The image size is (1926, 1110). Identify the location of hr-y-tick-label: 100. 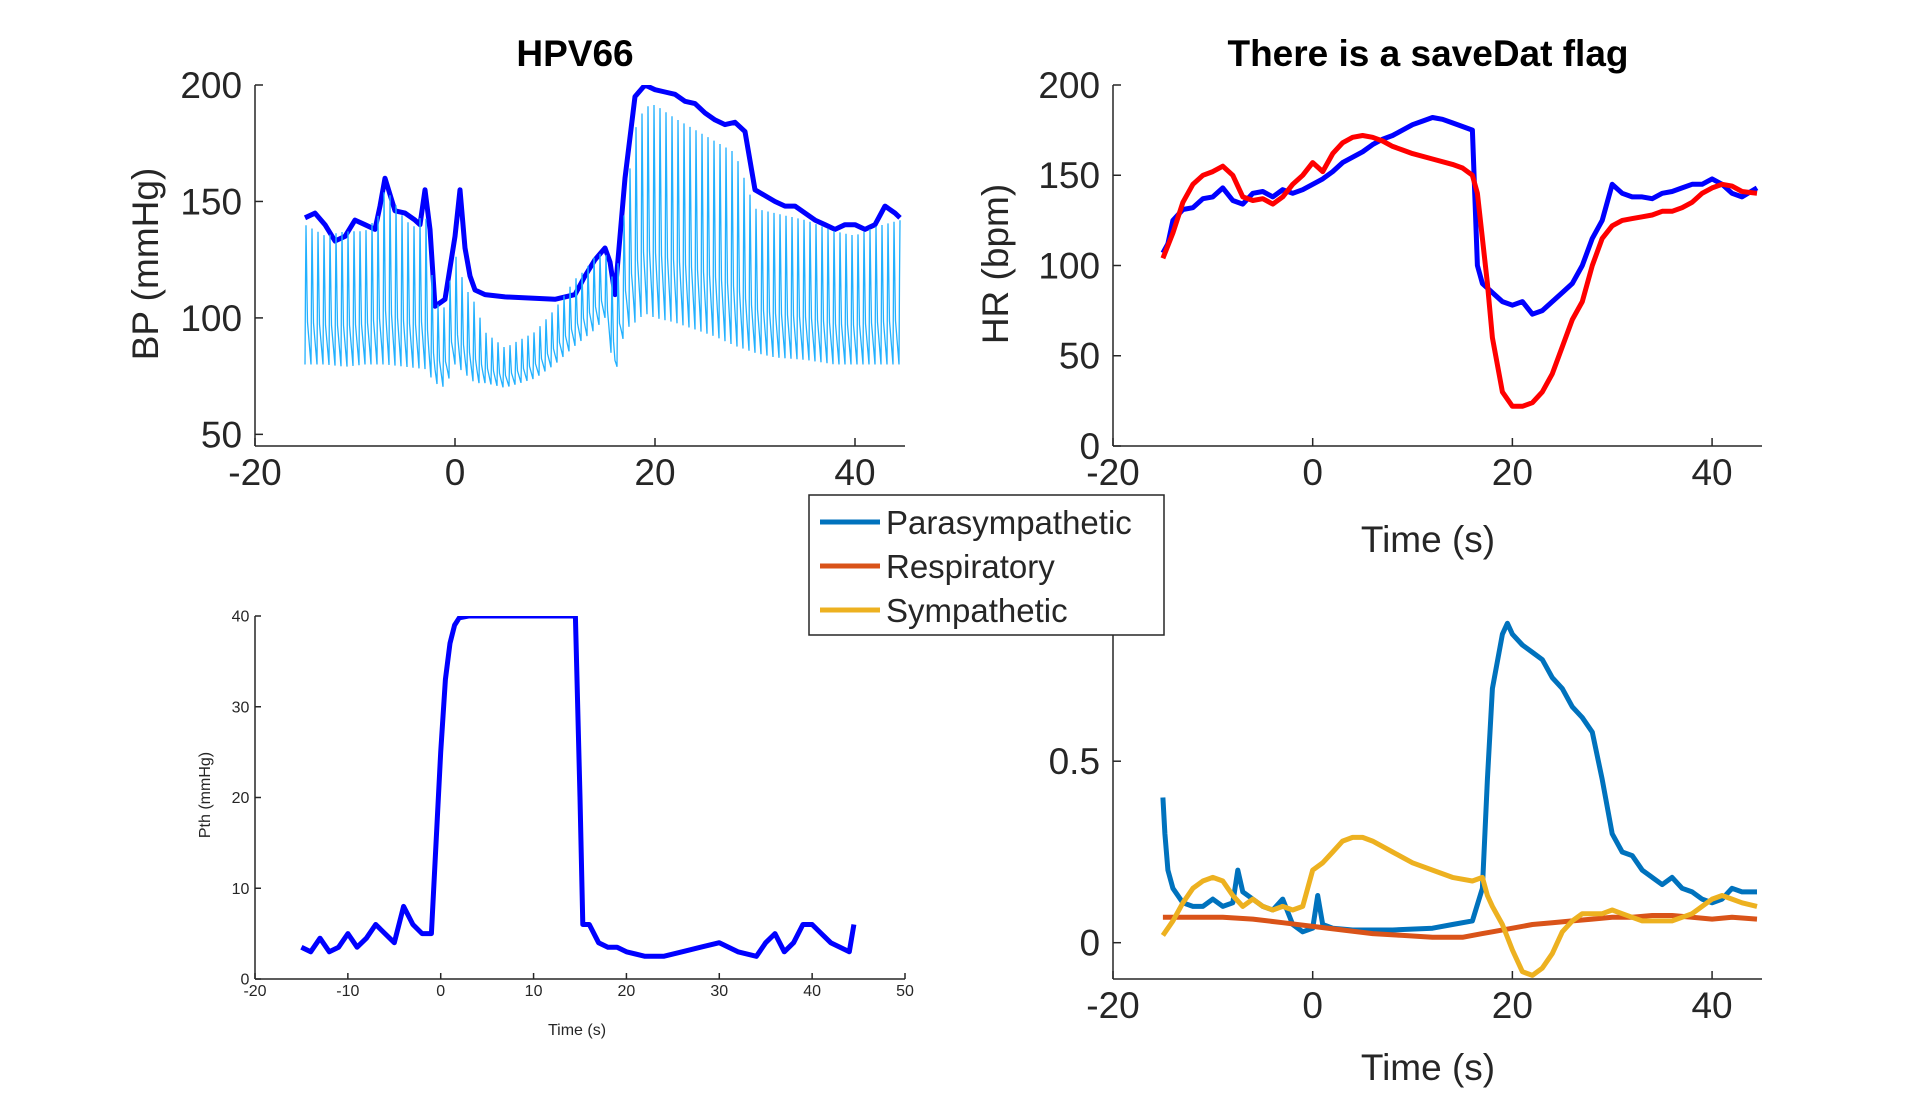
(1069, 265).